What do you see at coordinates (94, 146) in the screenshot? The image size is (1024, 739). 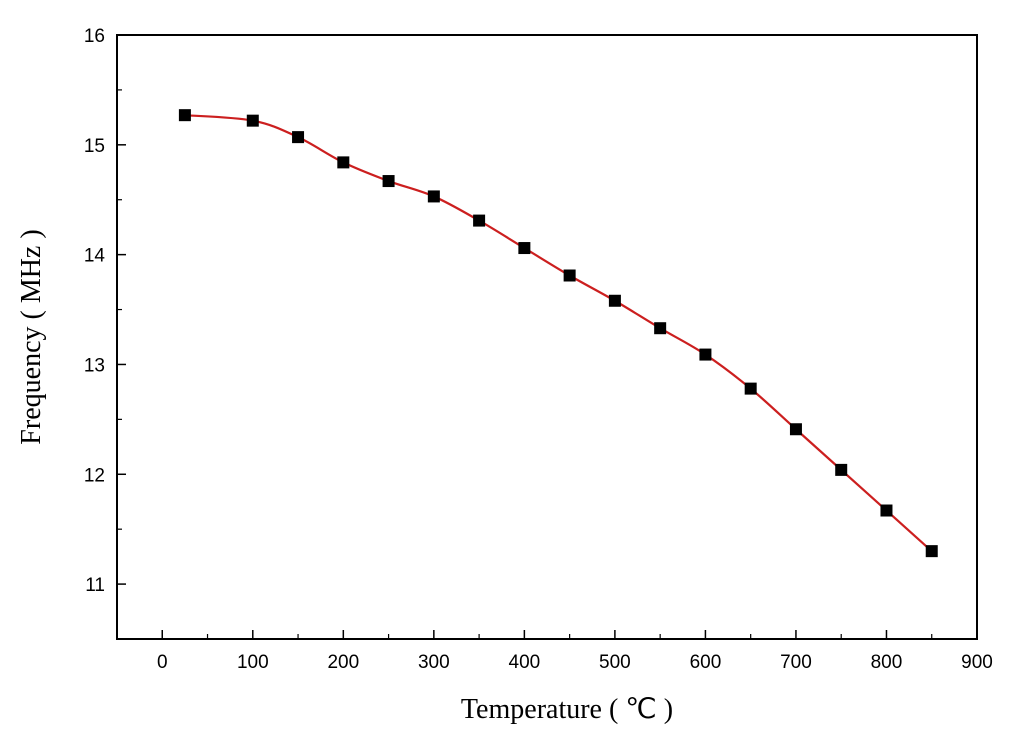 I see `y-tick-label: 15` at bounding box center [94, 146].